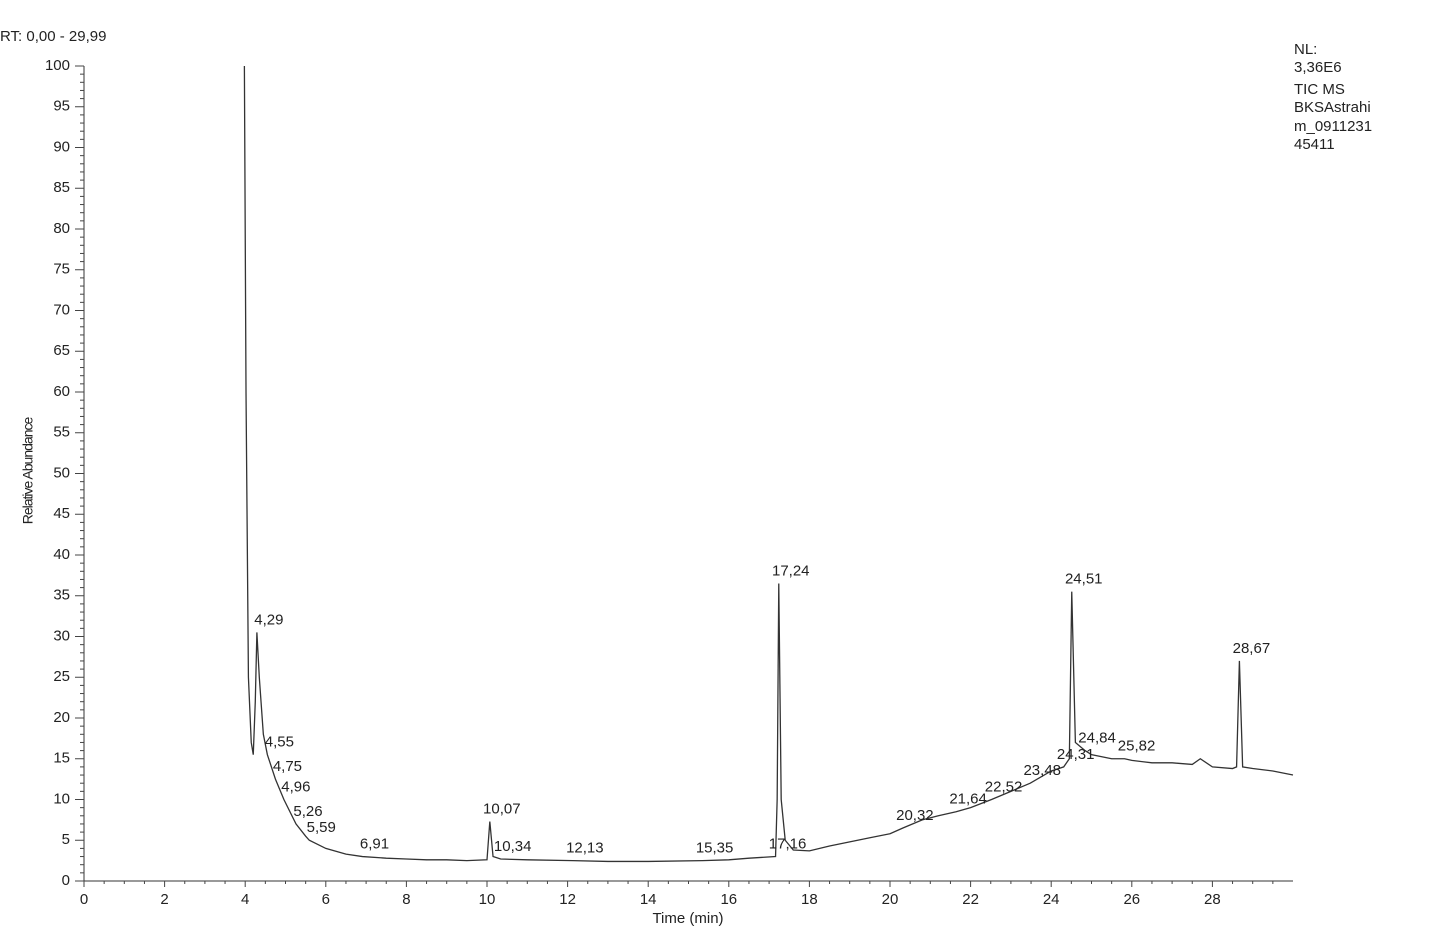 This screenshot has height=939, width=1429. Describe the element at coordinates (791, 570) in the screenshot. I see `peak-label: 17,24` at that location.